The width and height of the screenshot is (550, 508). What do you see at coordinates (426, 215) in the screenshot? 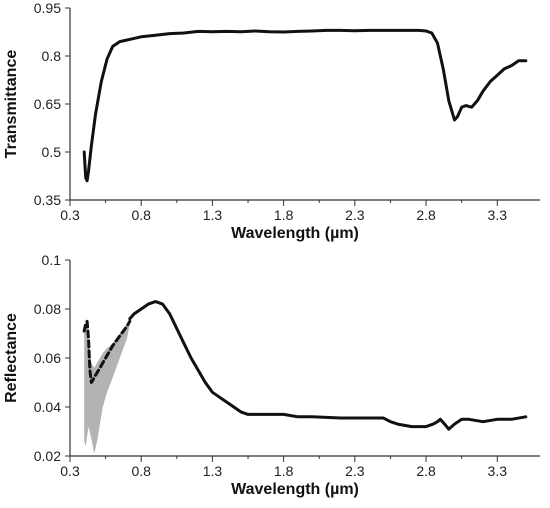
I see `transmittance-x-tick-label: 2.8` at bounding box center [426, 215].